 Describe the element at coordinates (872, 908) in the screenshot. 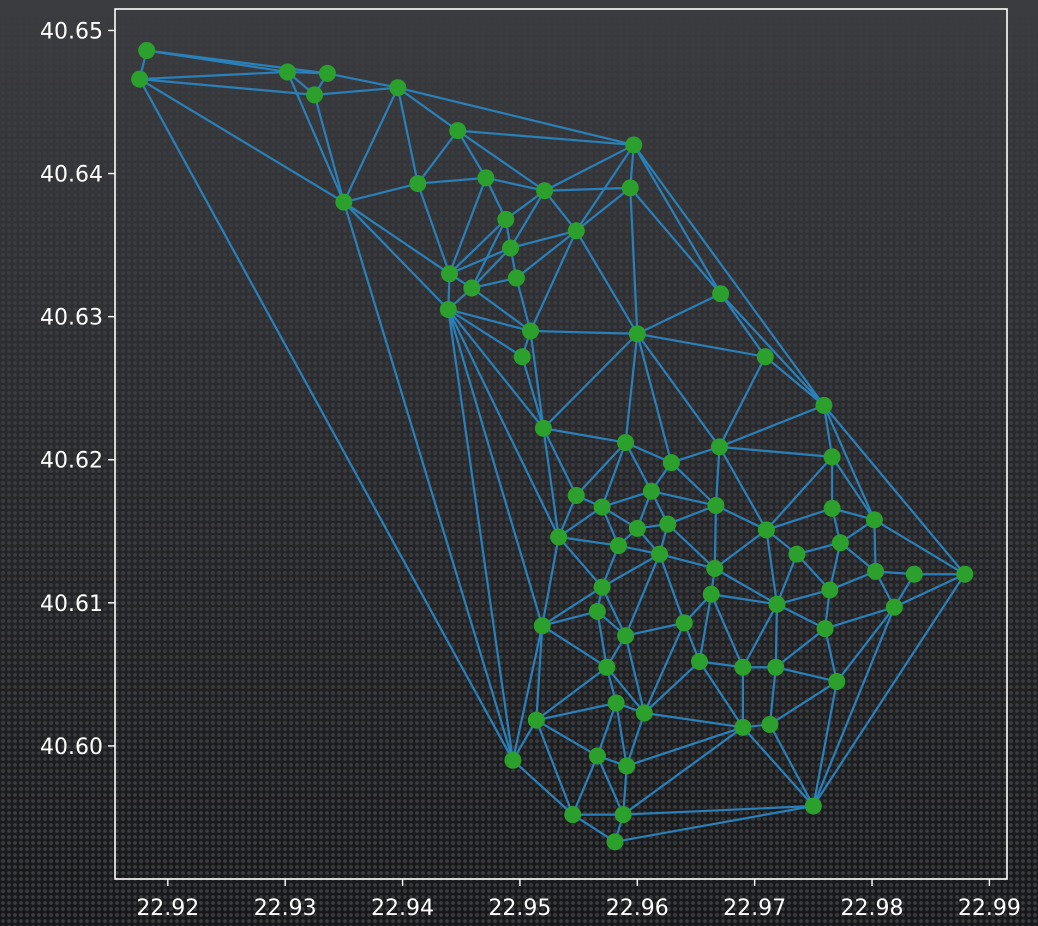

I see `x-tick-label: 22.98` at that location.